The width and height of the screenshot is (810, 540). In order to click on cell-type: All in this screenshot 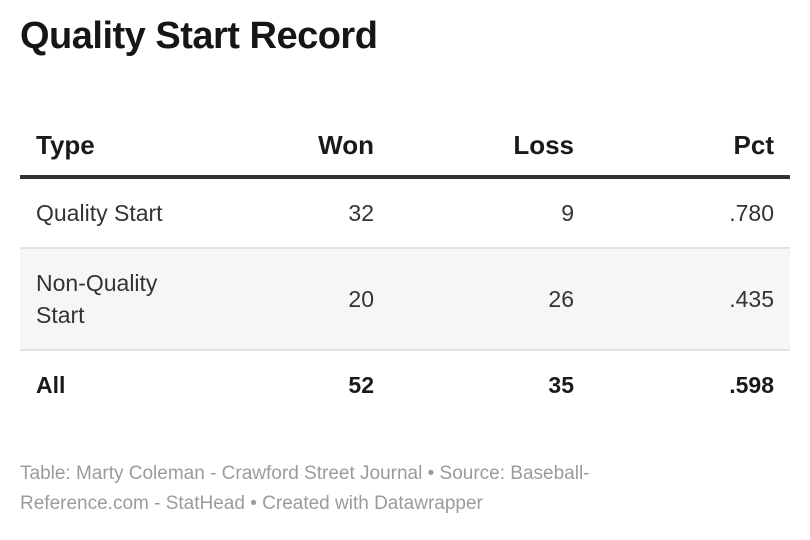, I will do `click(51, 385)`.